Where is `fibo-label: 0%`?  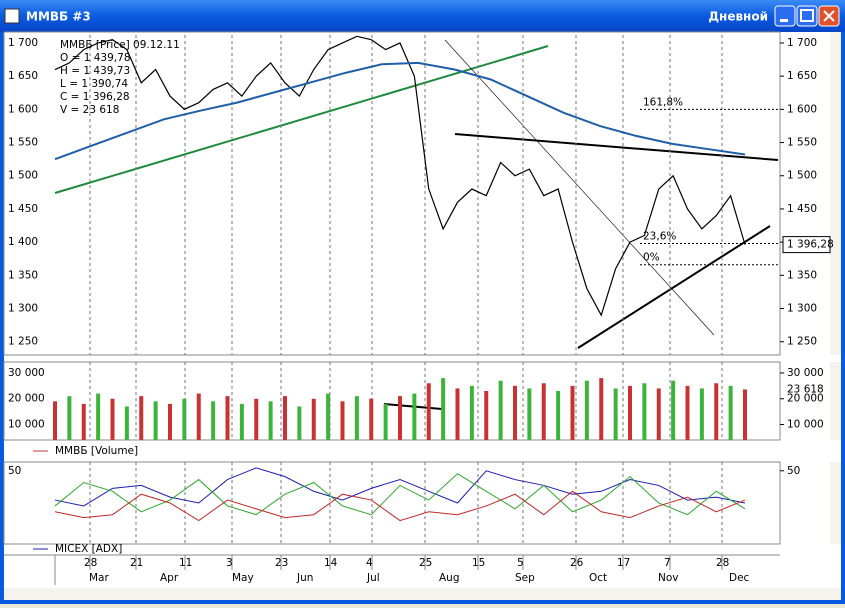 fibo-label: 0% is located at coordinates (651, 258).